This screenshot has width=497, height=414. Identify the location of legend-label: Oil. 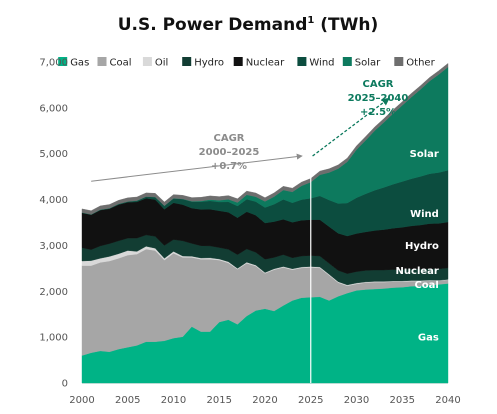
(161, 63).